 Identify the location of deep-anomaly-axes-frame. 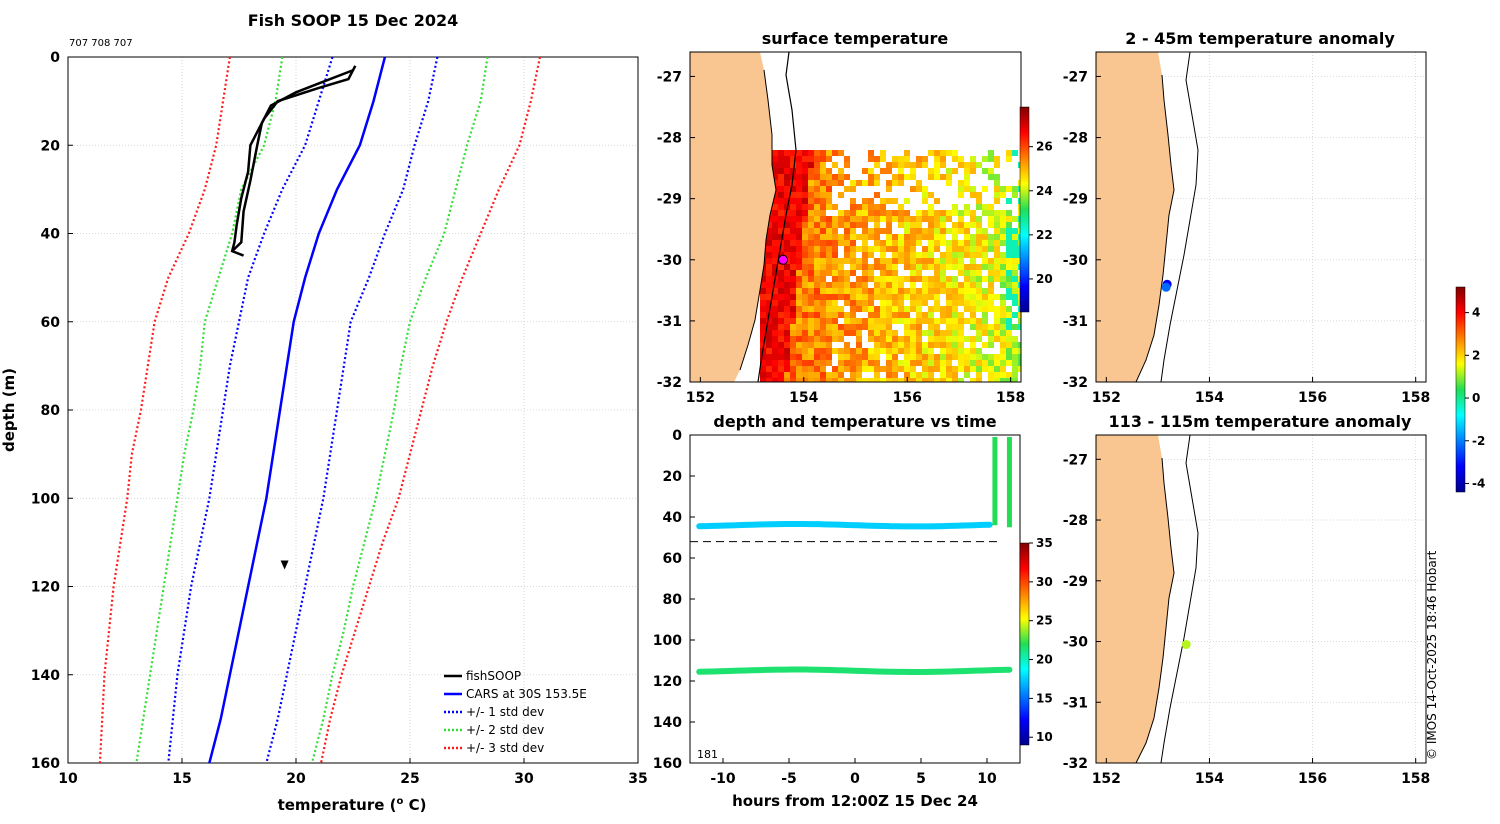
(1261, 599).